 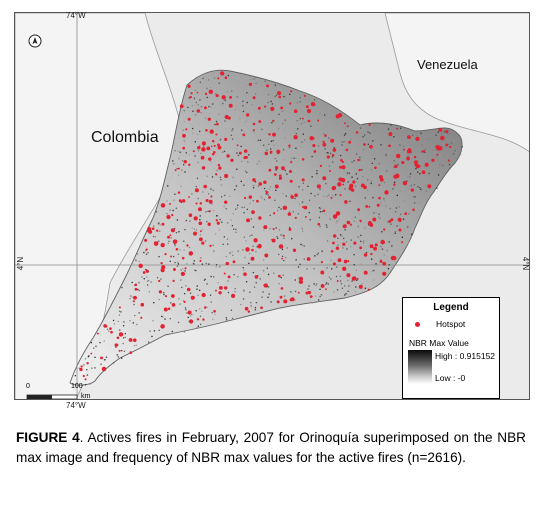 What do you see at coordinates (450, 378) in the screenshot?
I see `legend-low-label: Low : -0` at bounding box center [450, 378].